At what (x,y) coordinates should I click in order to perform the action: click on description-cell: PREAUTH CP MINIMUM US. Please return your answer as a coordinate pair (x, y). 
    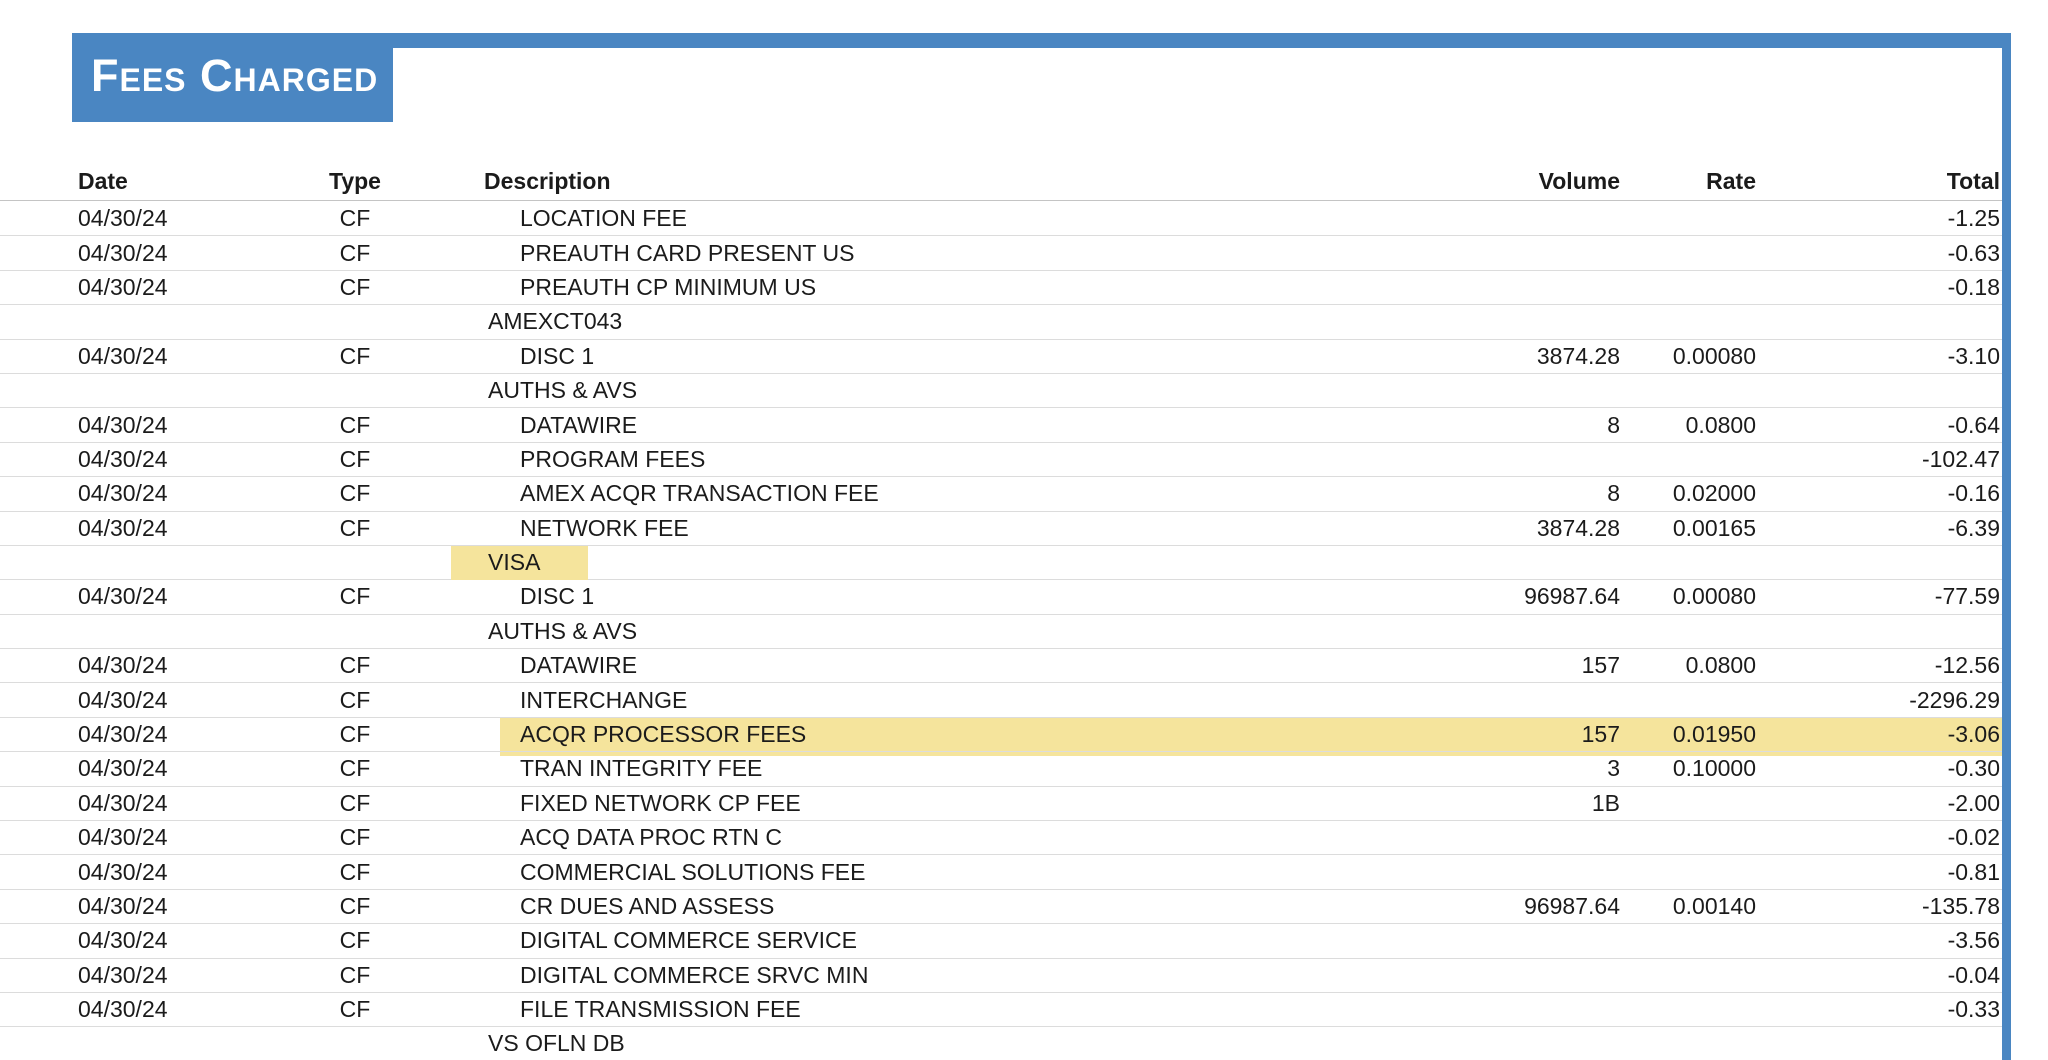
    Looking at the image, I should click on (970, 287).